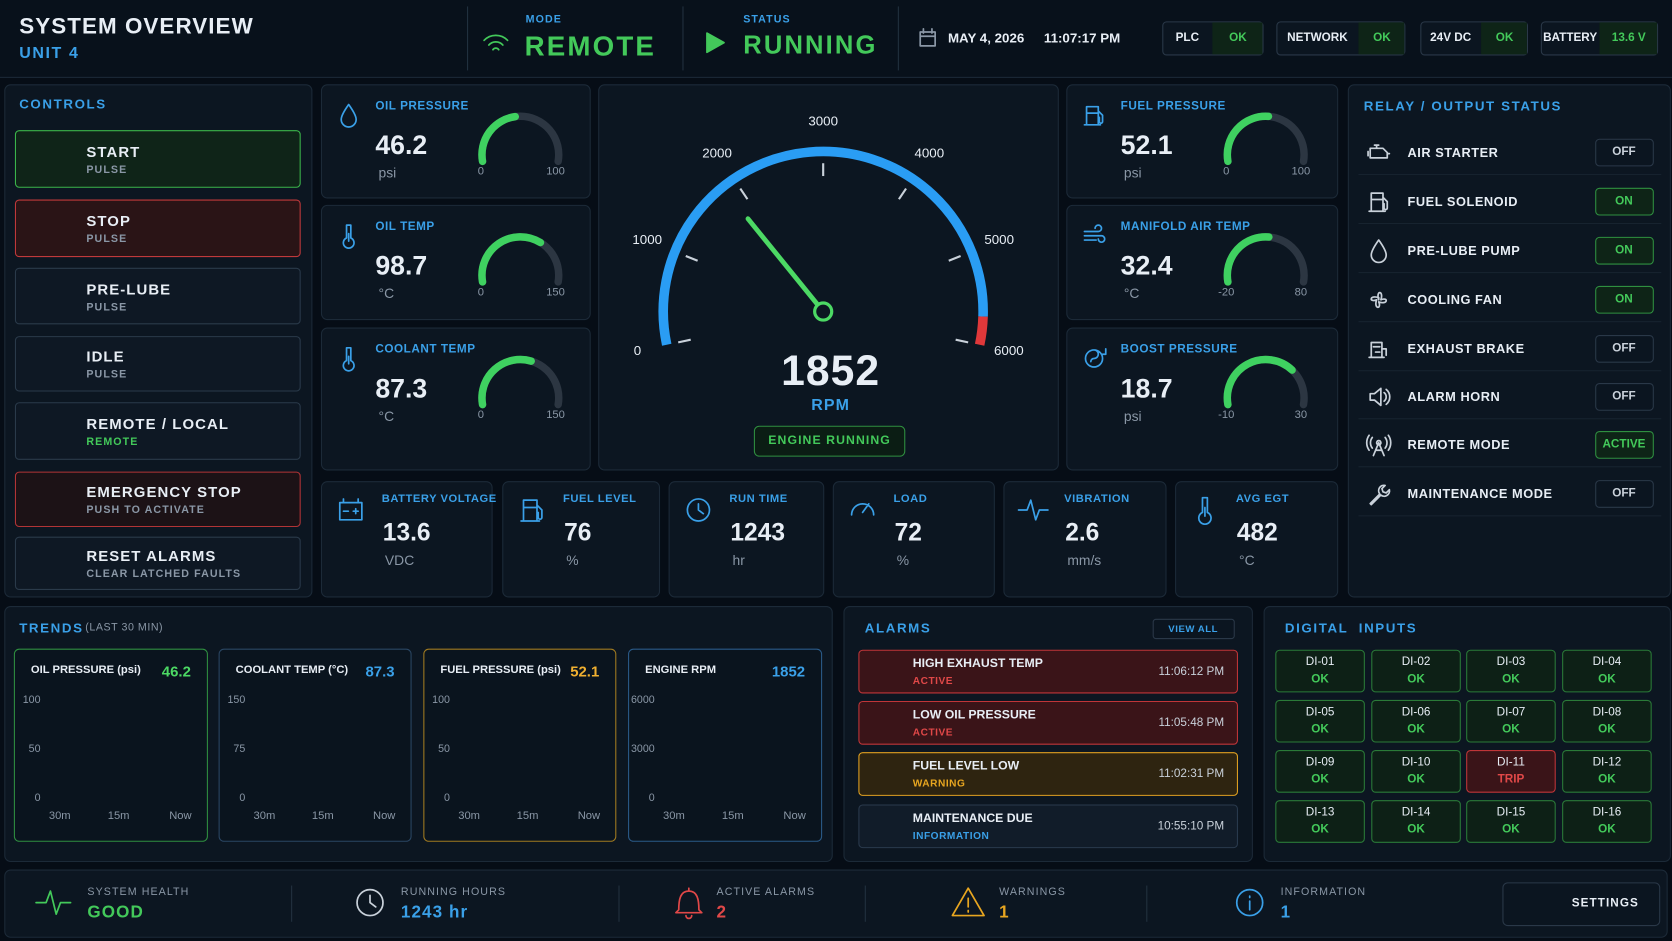 Image resolution: width=1672 pixels, height=941 pixels. I want to click on x-tick-label: 15m, so click(118, 816).